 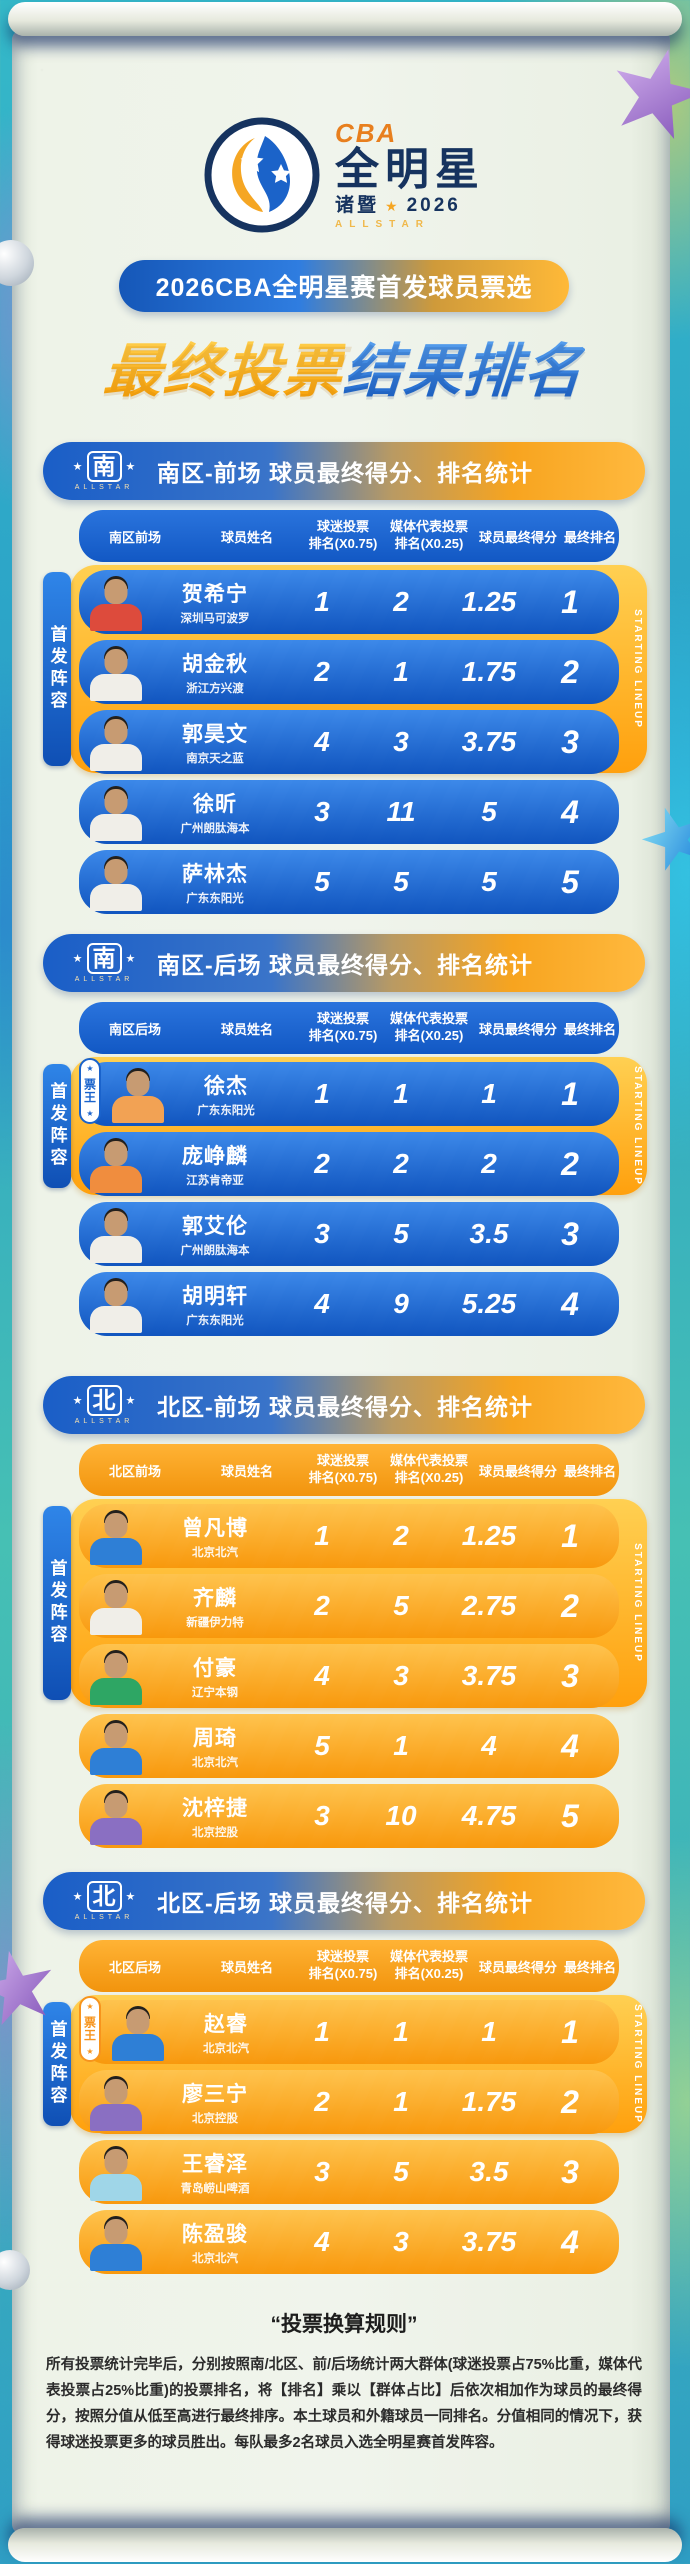 I want to click on final-score: 1, so click(x=489, y=2031).